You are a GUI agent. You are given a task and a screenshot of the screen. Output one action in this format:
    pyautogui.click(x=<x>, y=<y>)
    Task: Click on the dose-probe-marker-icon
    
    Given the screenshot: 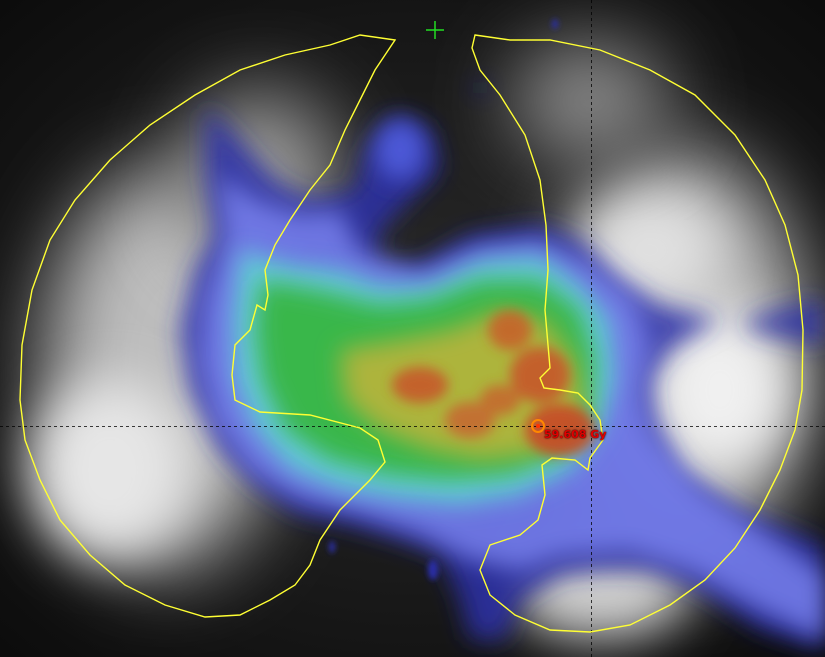 What is the action you would take?
    pyautogui.click(x=538, y=426)
    